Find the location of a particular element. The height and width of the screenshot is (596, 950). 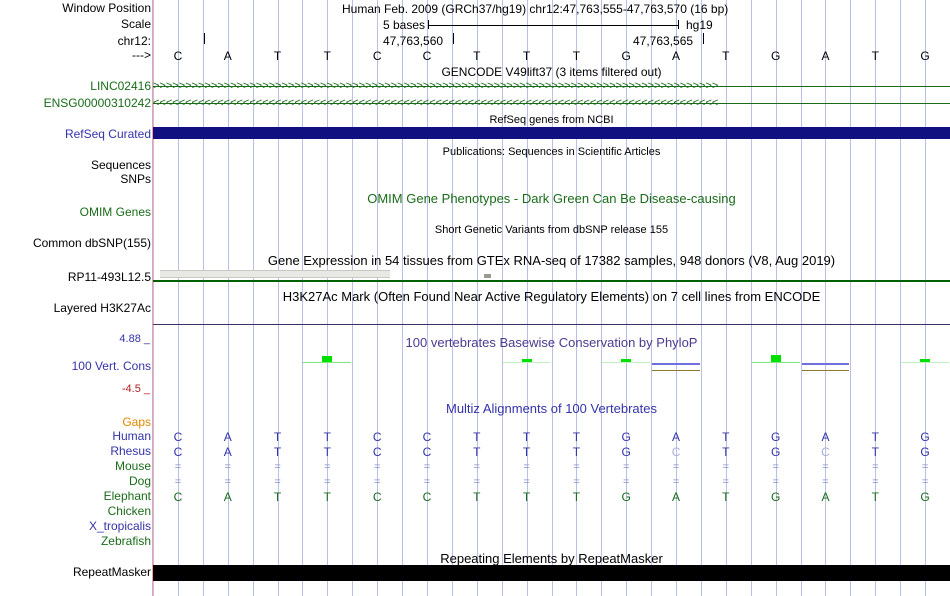

publications-label-snps: SNPs is located at coordinates (135, 179).